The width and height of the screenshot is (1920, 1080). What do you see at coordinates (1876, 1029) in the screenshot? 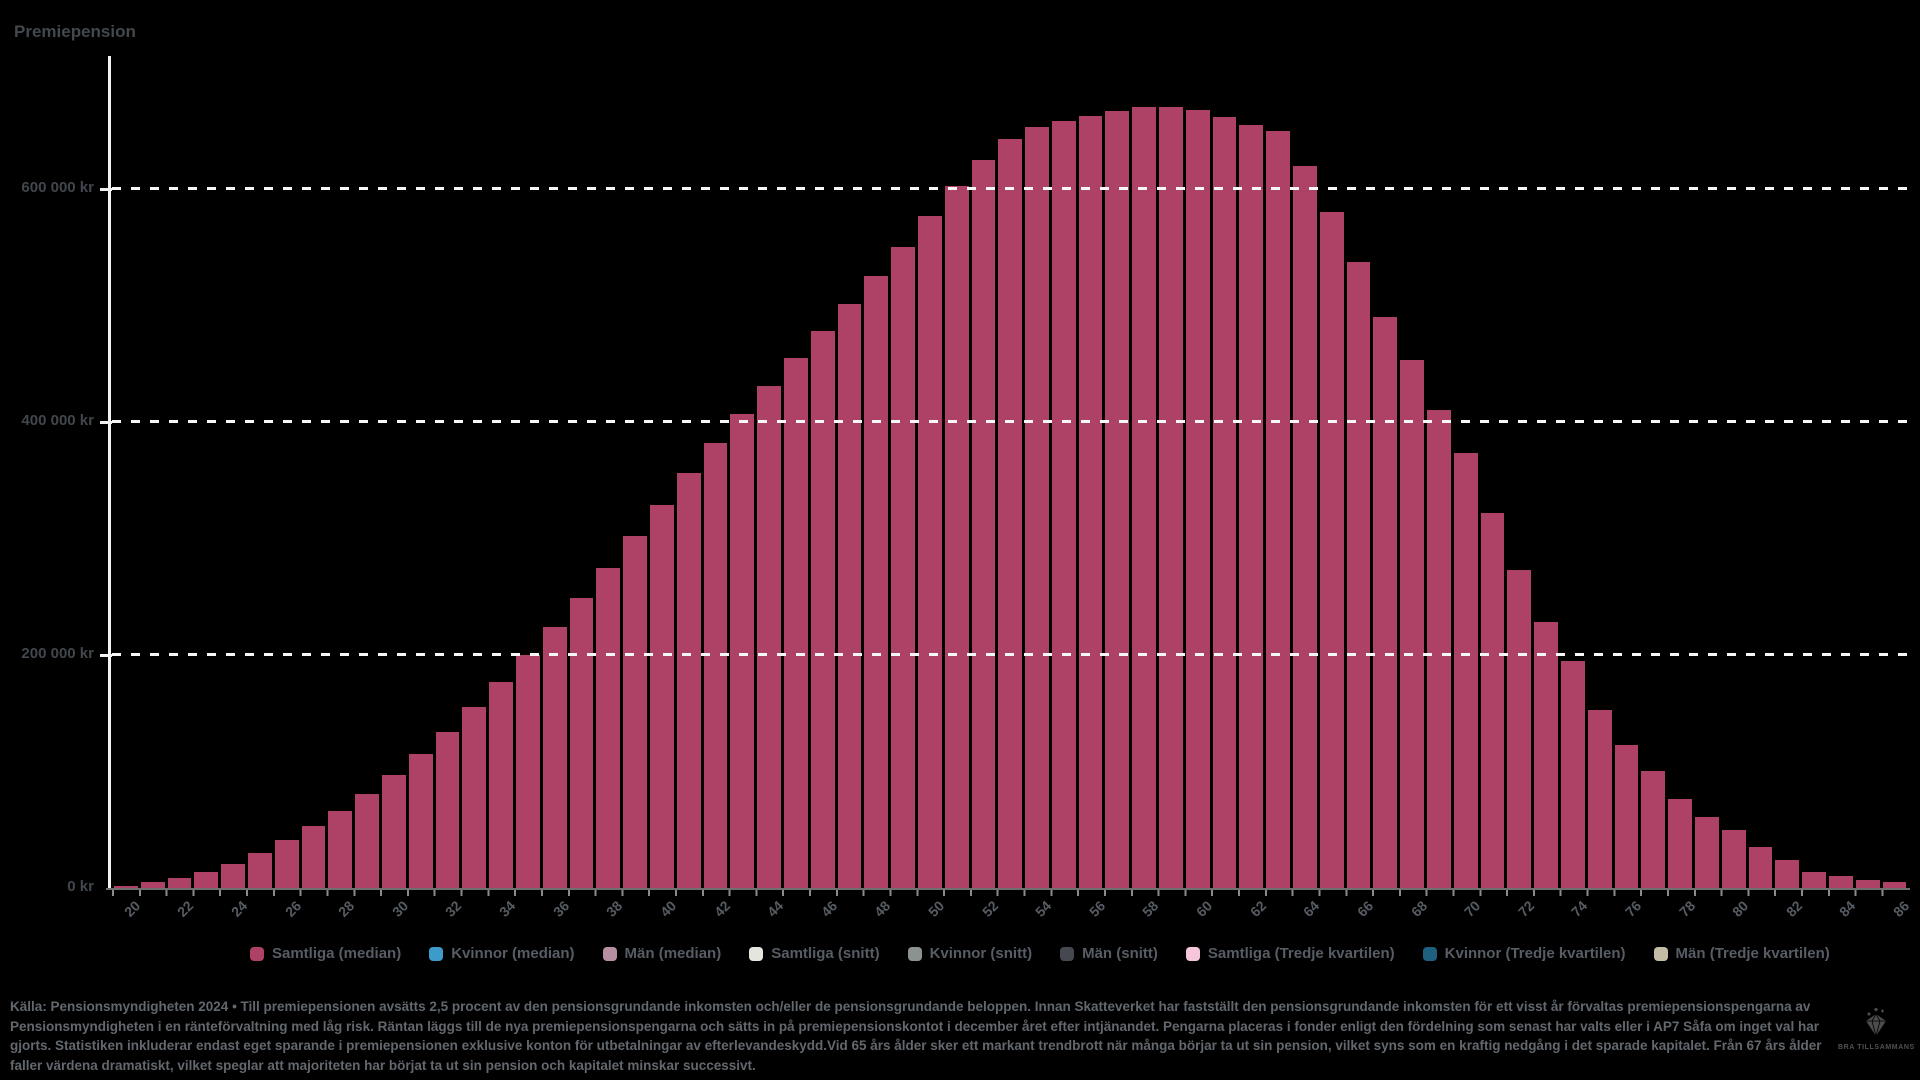
I see `bra-tillsammans-logo: BRA TILLSAMMANS` at bounding box center [1876, 1029].